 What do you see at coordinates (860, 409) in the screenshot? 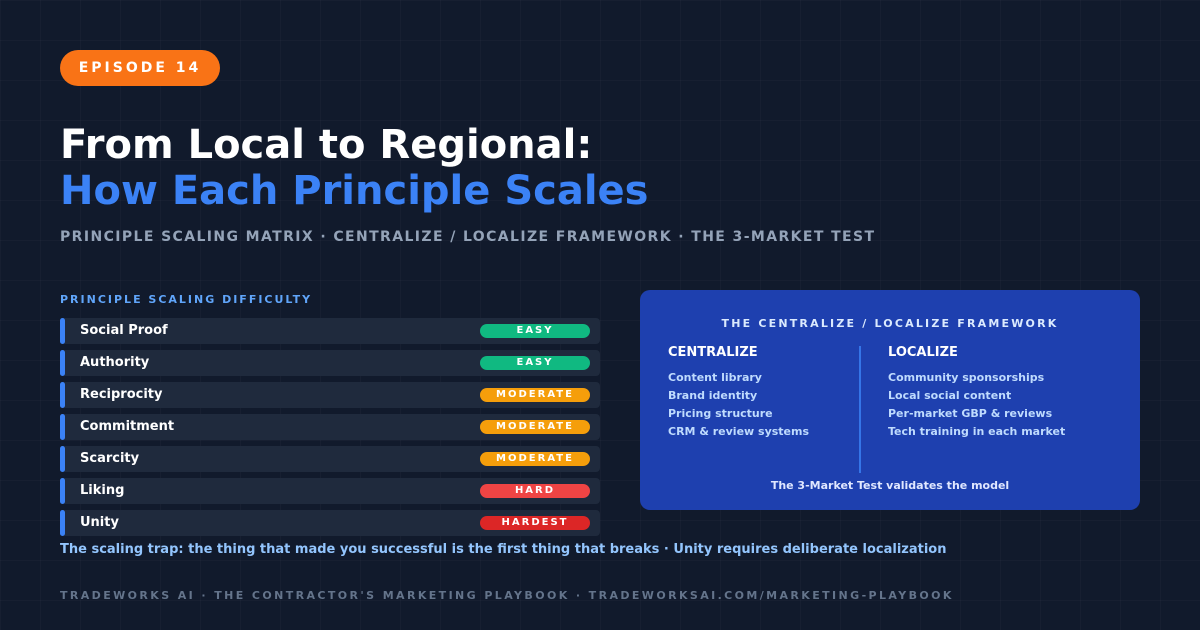
I see `column-divider` at bounding box center [860, 409].